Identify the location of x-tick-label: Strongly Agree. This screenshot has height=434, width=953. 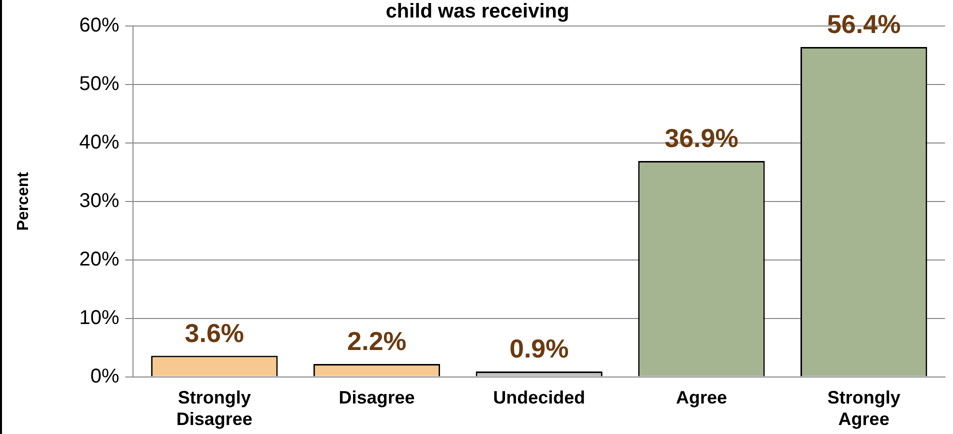
(863, 409).